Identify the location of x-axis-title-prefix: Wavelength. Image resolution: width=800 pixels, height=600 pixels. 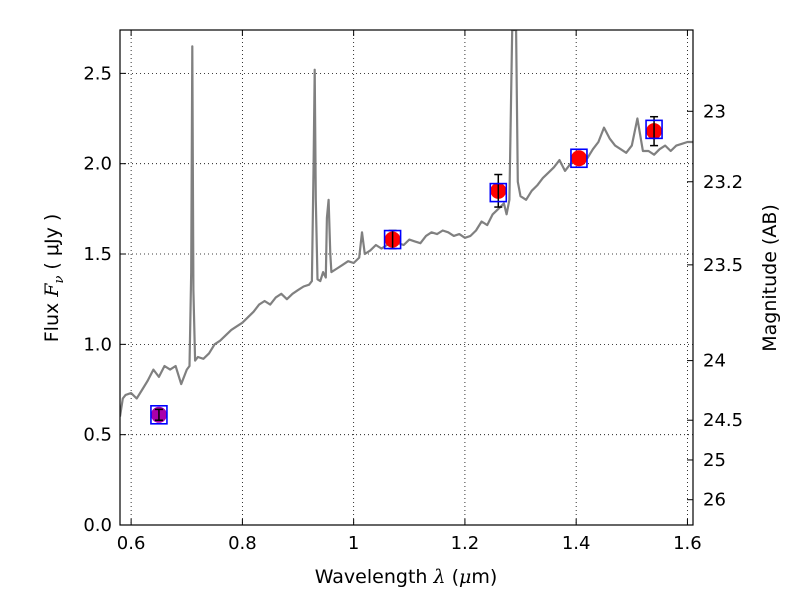
(371, 577).